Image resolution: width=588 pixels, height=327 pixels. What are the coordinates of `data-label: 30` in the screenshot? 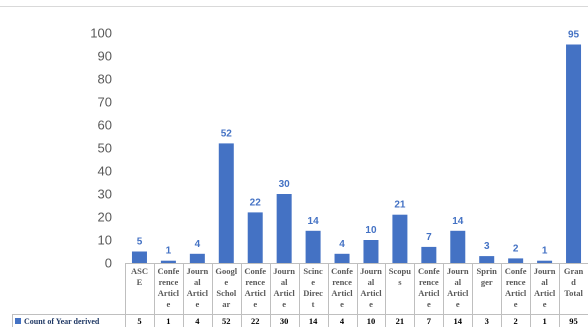 It's located at (285, 184).